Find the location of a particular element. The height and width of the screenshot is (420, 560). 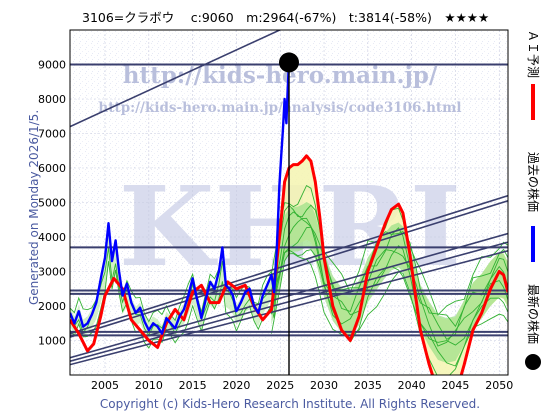

x-tick-label: 2030 is located at coordinates (324, 385).